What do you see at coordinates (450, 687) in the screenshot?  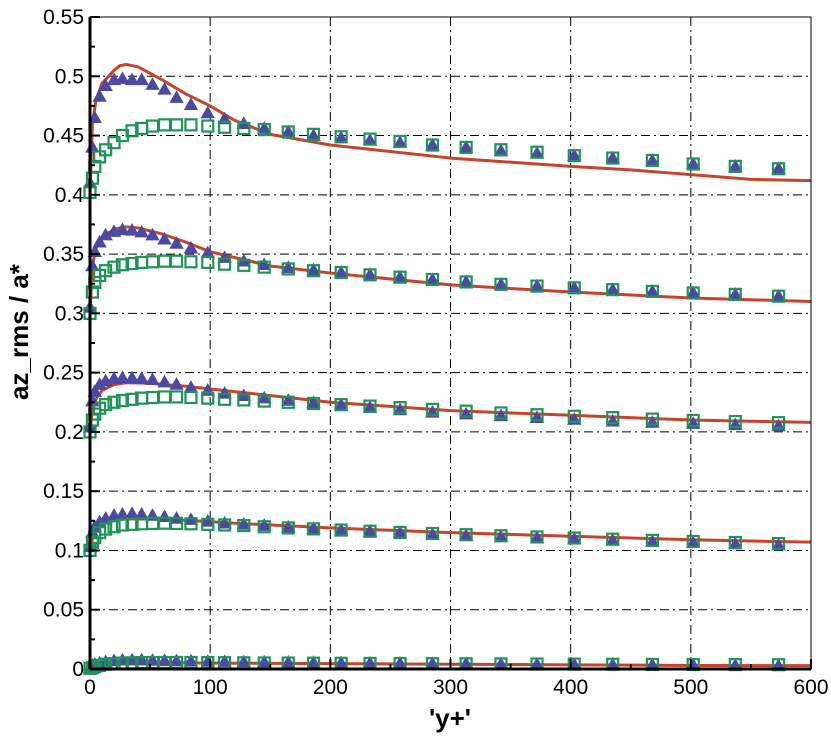 I see `x-tick-label: 300` at bounding box center [450, 687].